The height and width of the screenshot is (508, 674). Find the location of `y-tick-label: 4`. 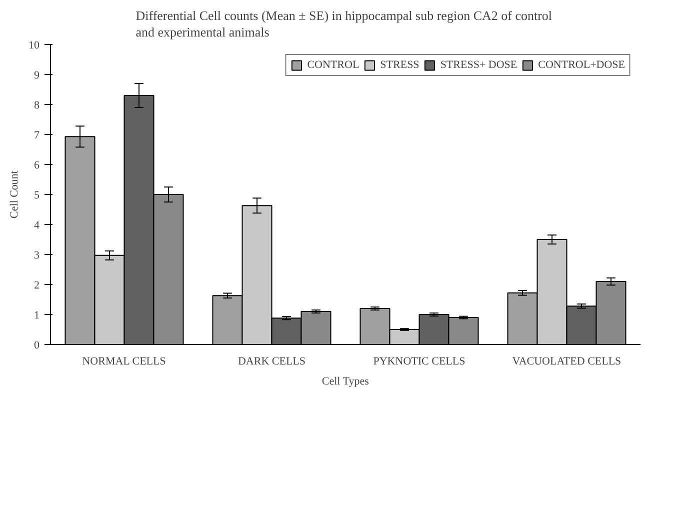

y-tick-label: 4 is located at coordinates (37, 226).